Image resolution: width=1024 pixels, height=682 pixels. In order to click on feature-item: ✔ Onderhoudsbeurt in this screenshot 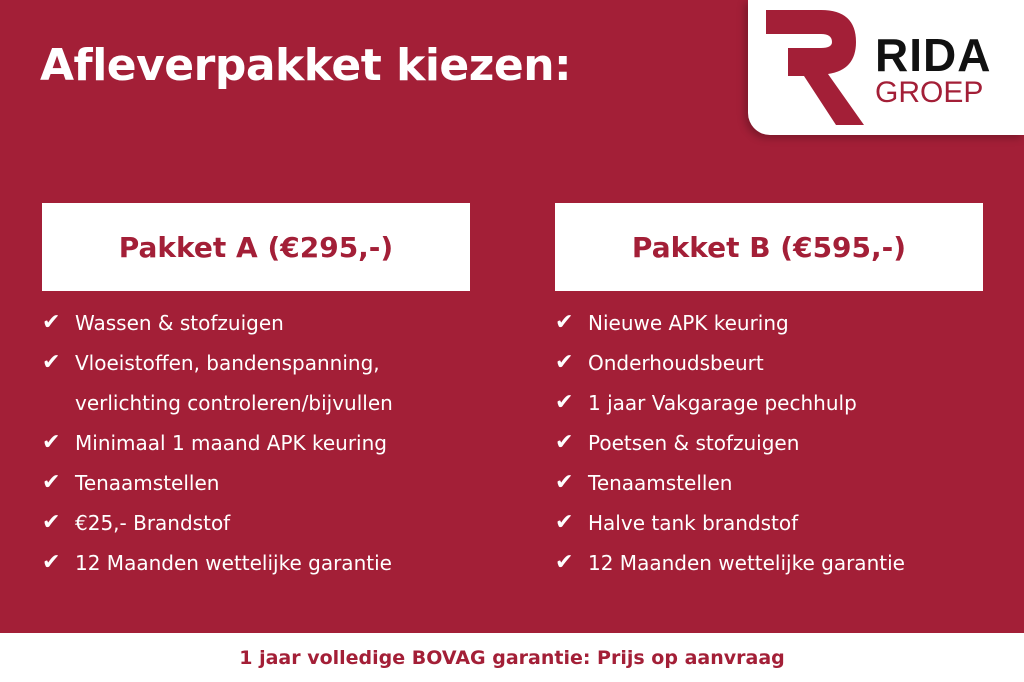, I will do `click(769, 363)`.